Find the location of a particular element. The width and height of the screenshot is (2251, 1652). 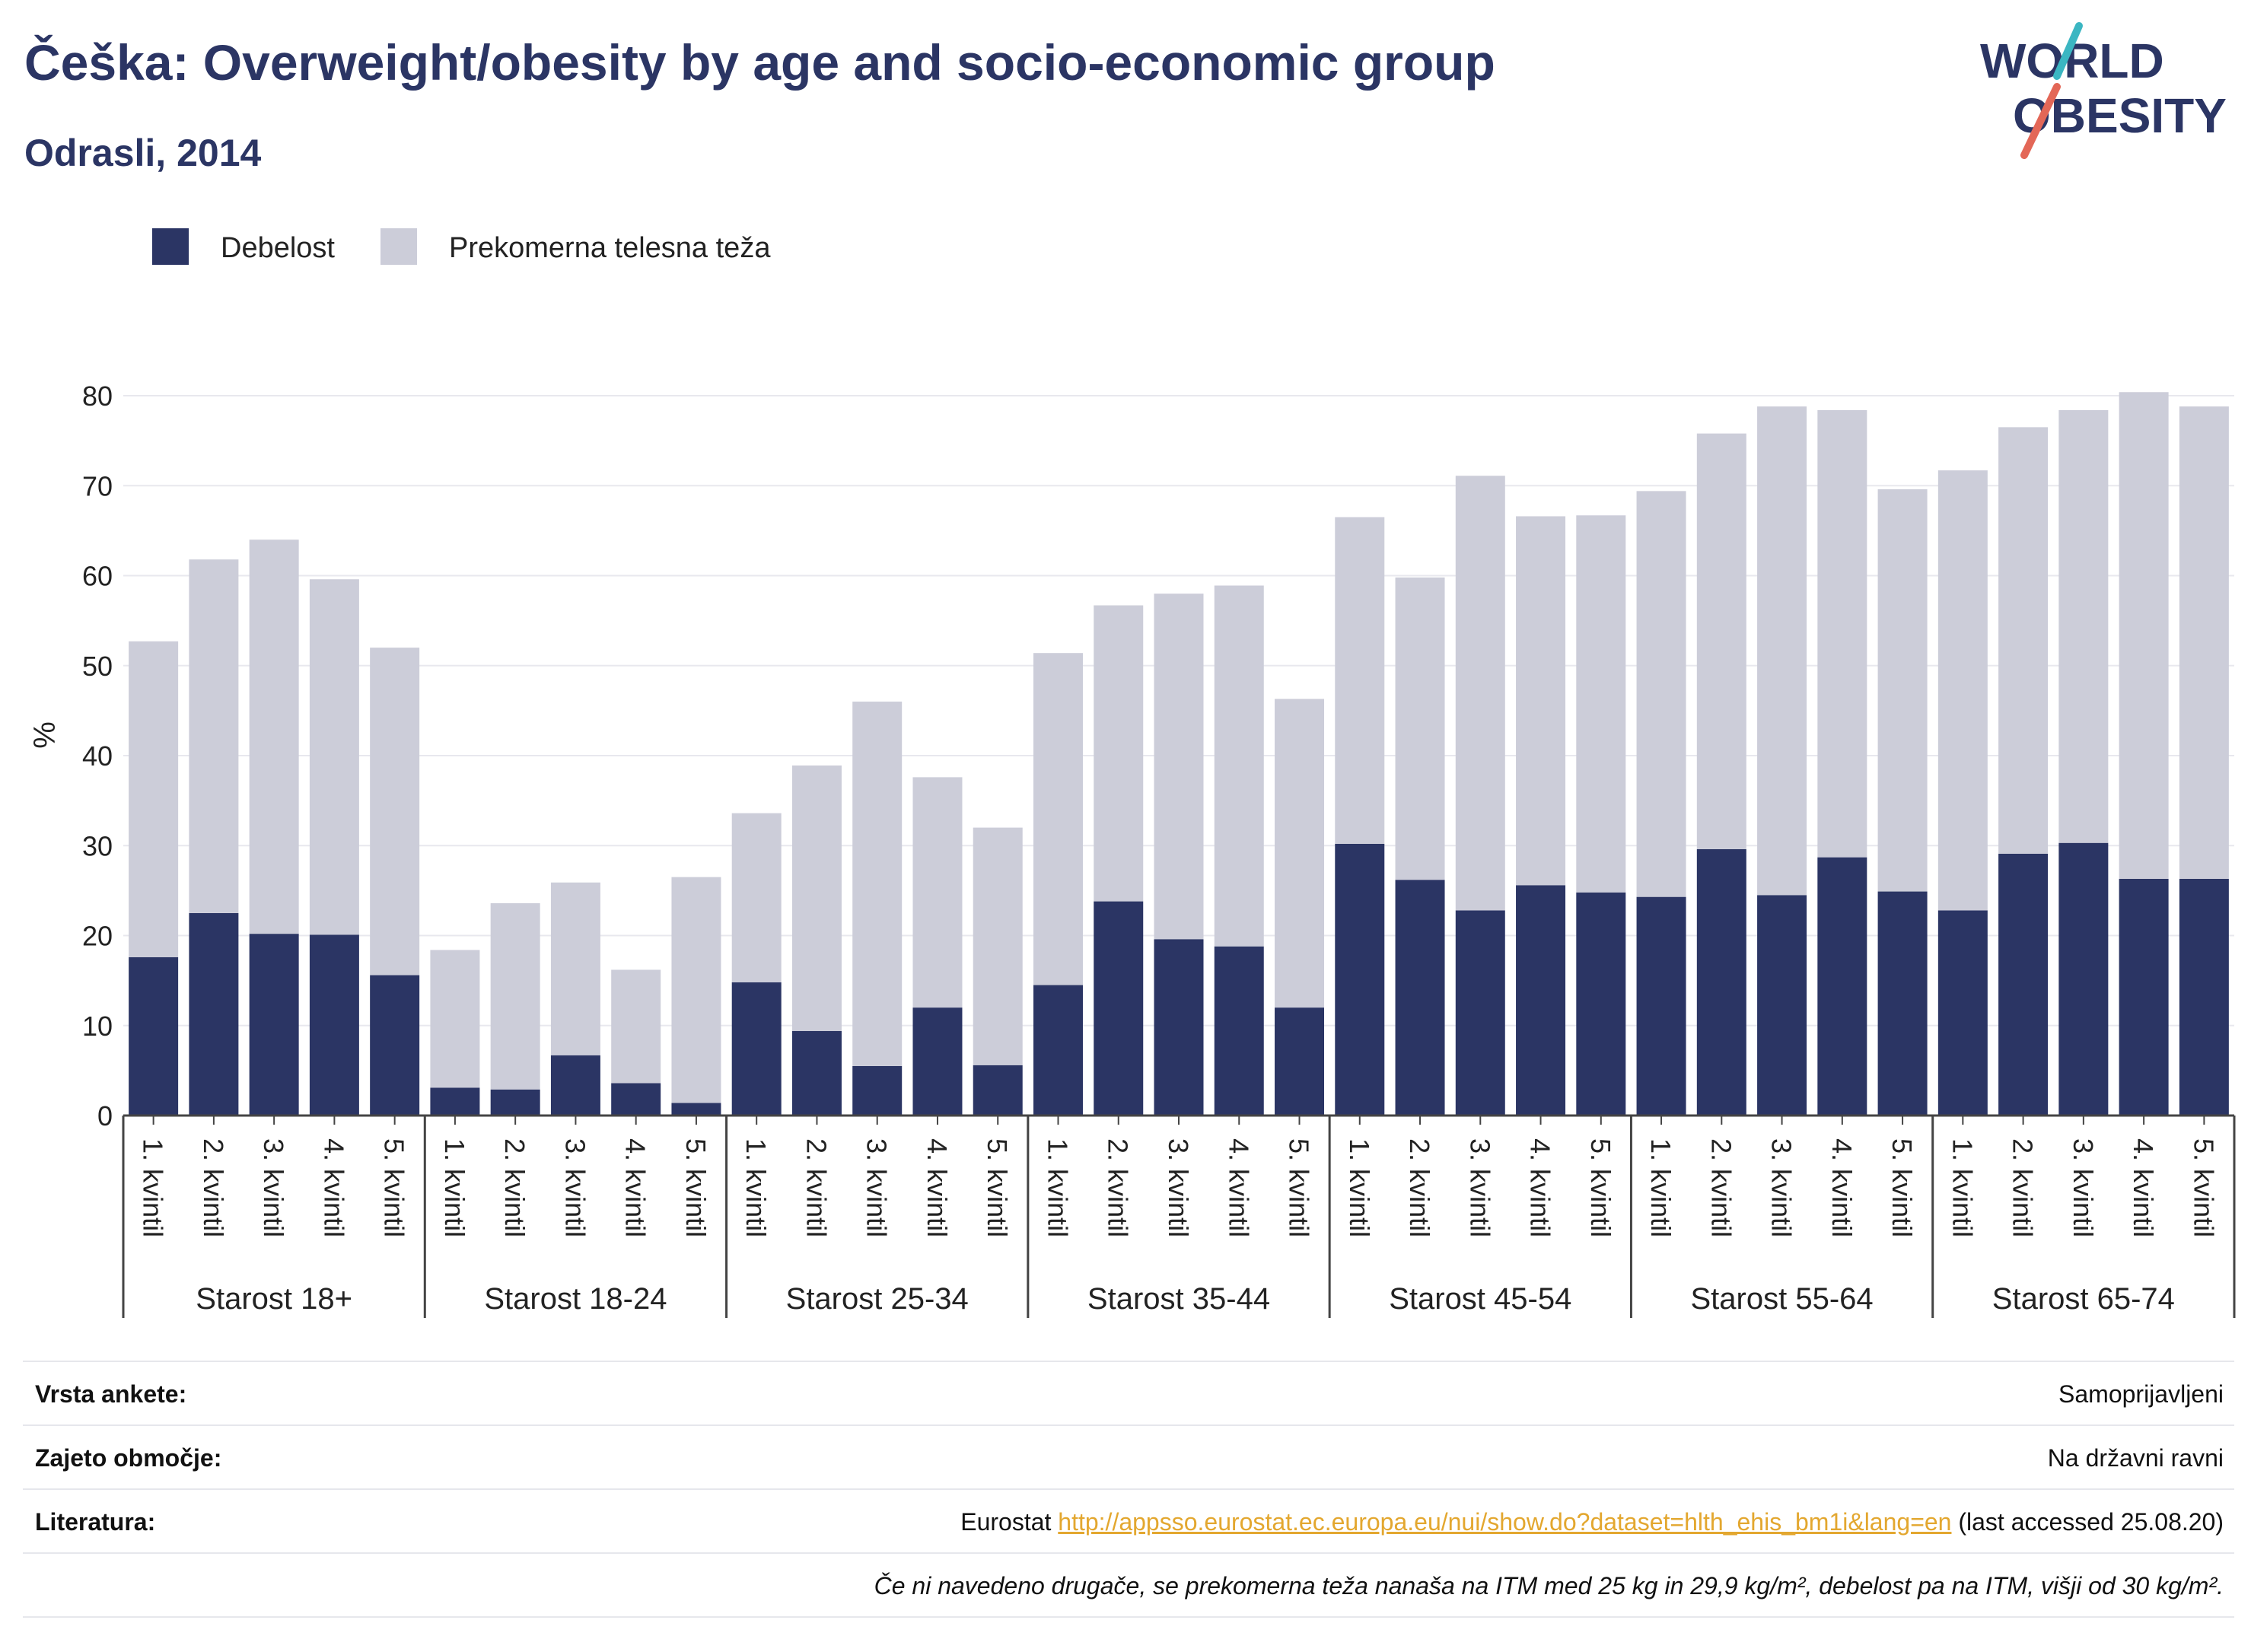

group-label: Starost 35-44 is located at coordinates (1178, 1299).